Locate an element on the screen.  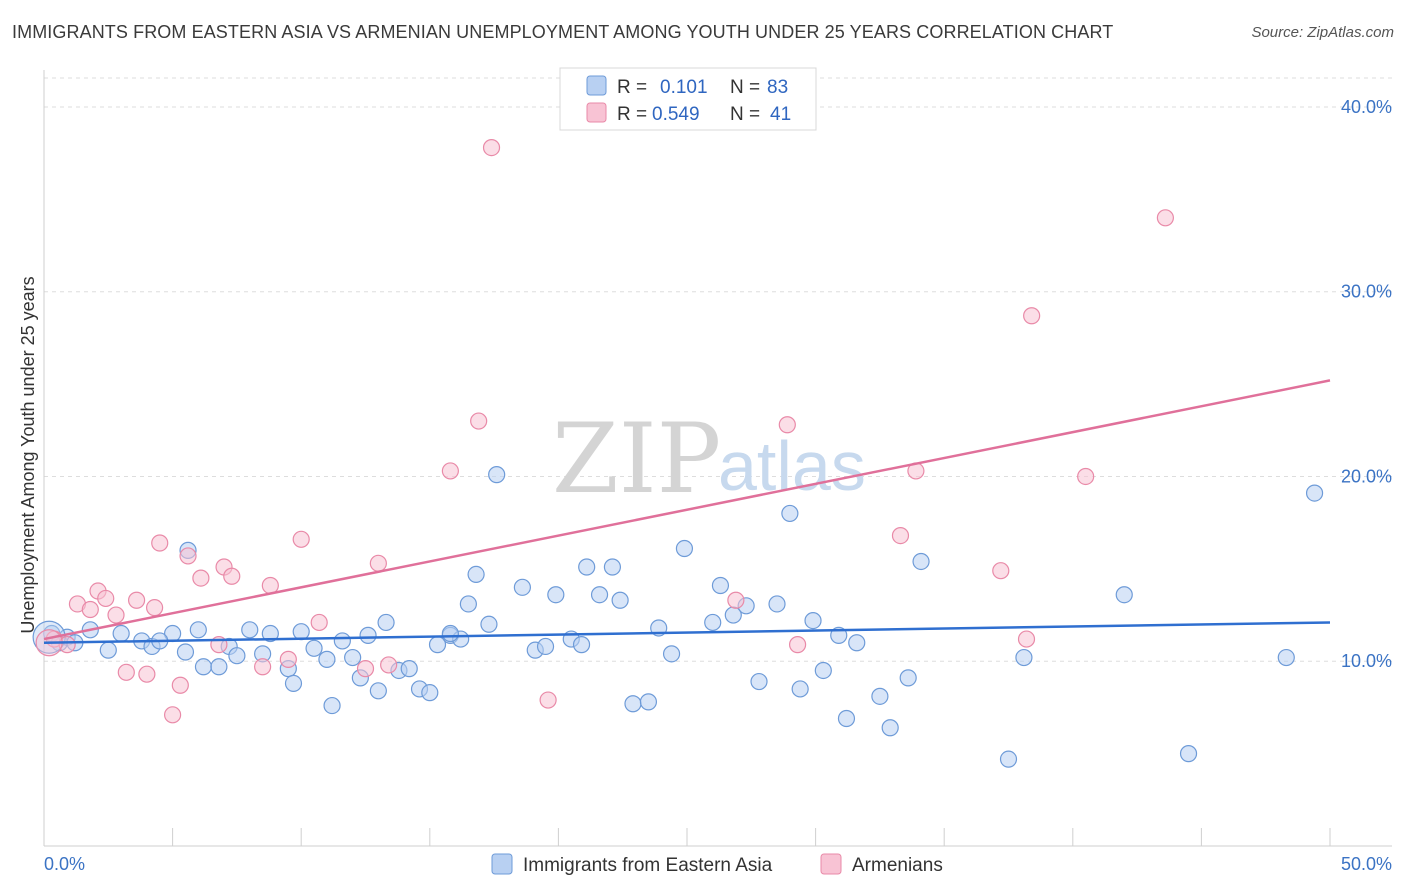
legend-series: Immigrants from Eastern Asia Armenians is located at coordinates (717, 864).